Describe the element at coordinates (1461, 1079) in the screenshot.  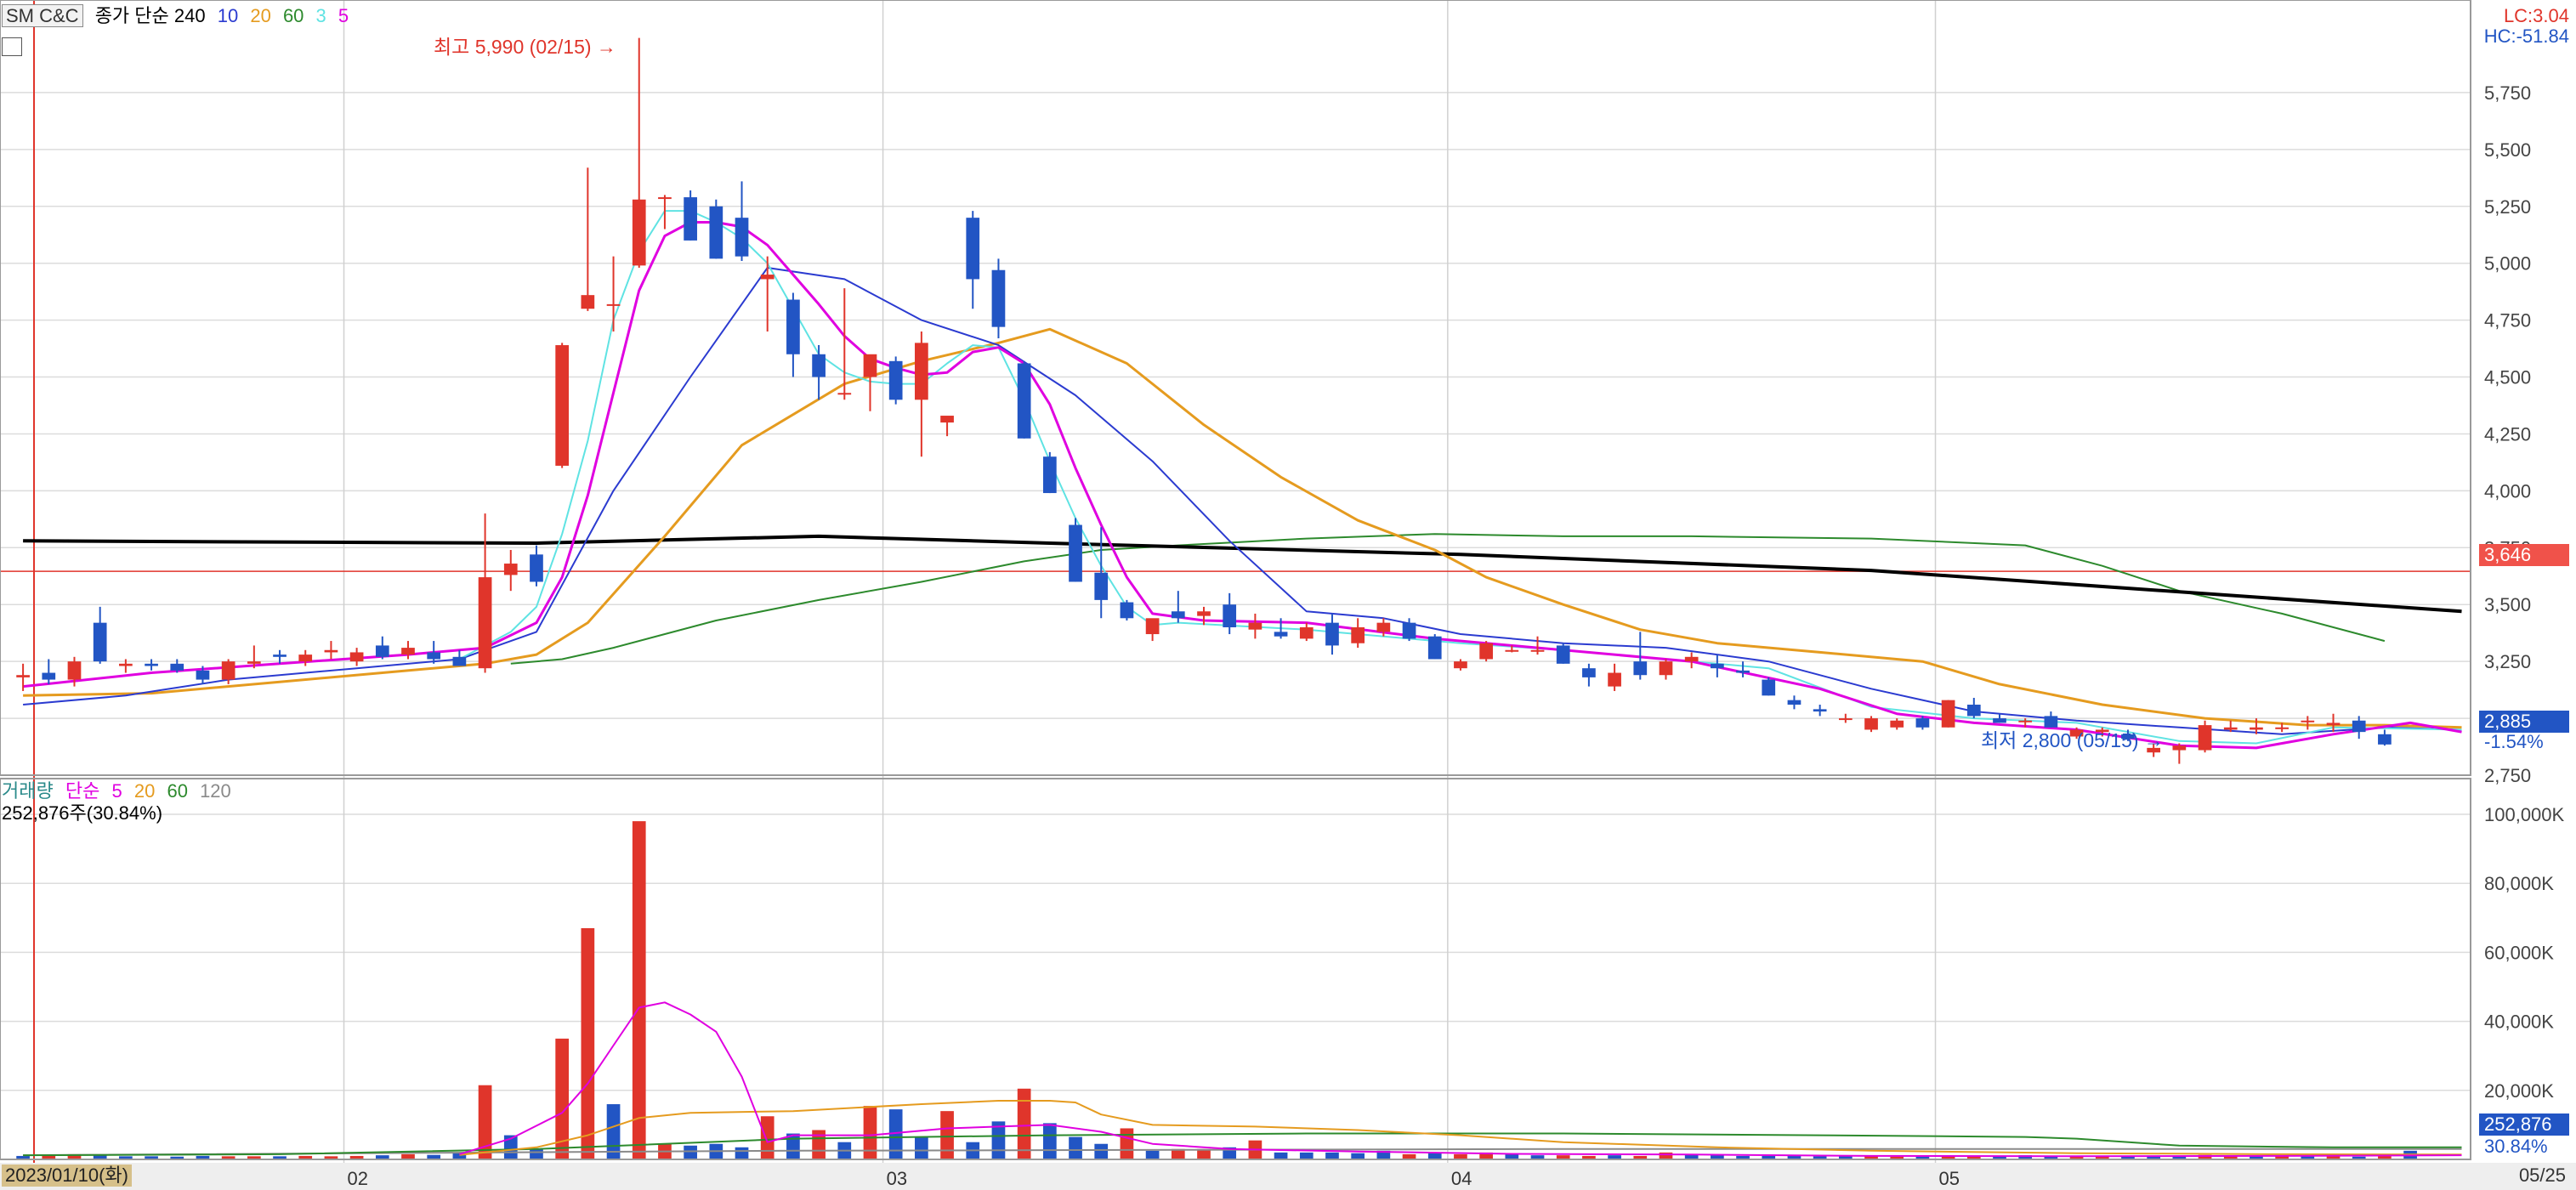
I see `vol-ma5-line` at that location.